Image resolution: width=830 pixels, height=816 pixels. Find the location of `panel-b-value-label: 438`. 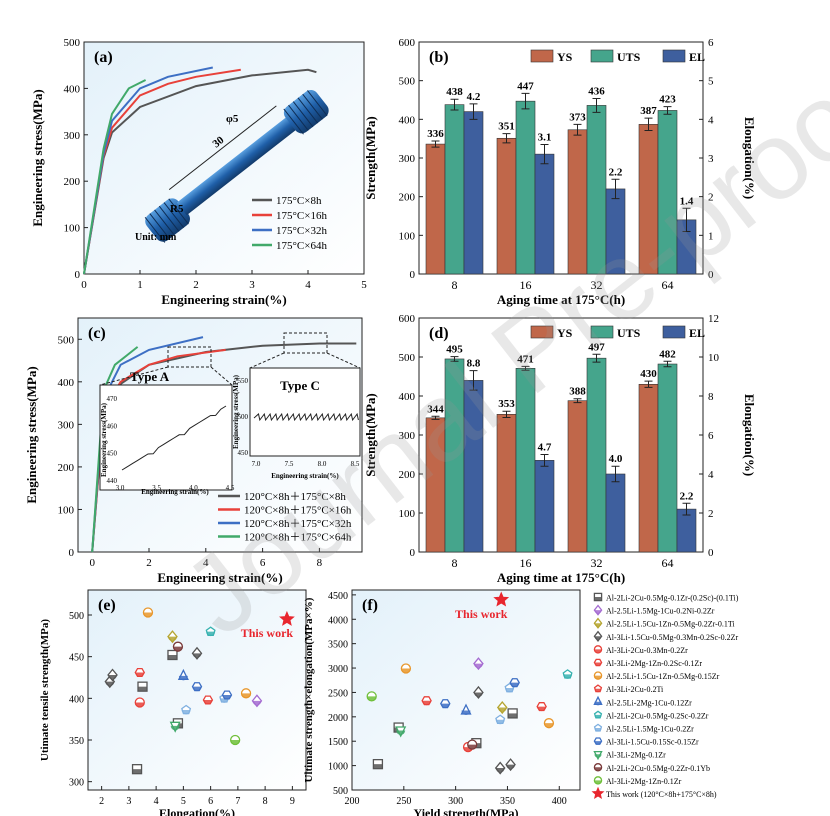

panel-b-value-label: 438 is located at coordinates (454, 92).